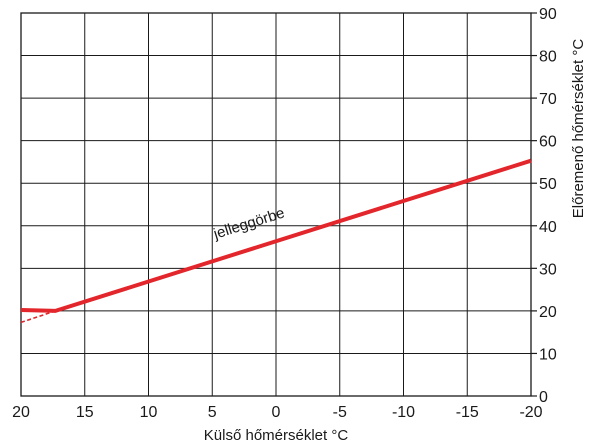  Describe the element at coordinates (548, 312) in the screenshot. I see `y-tick-label-2: 20` at that location.